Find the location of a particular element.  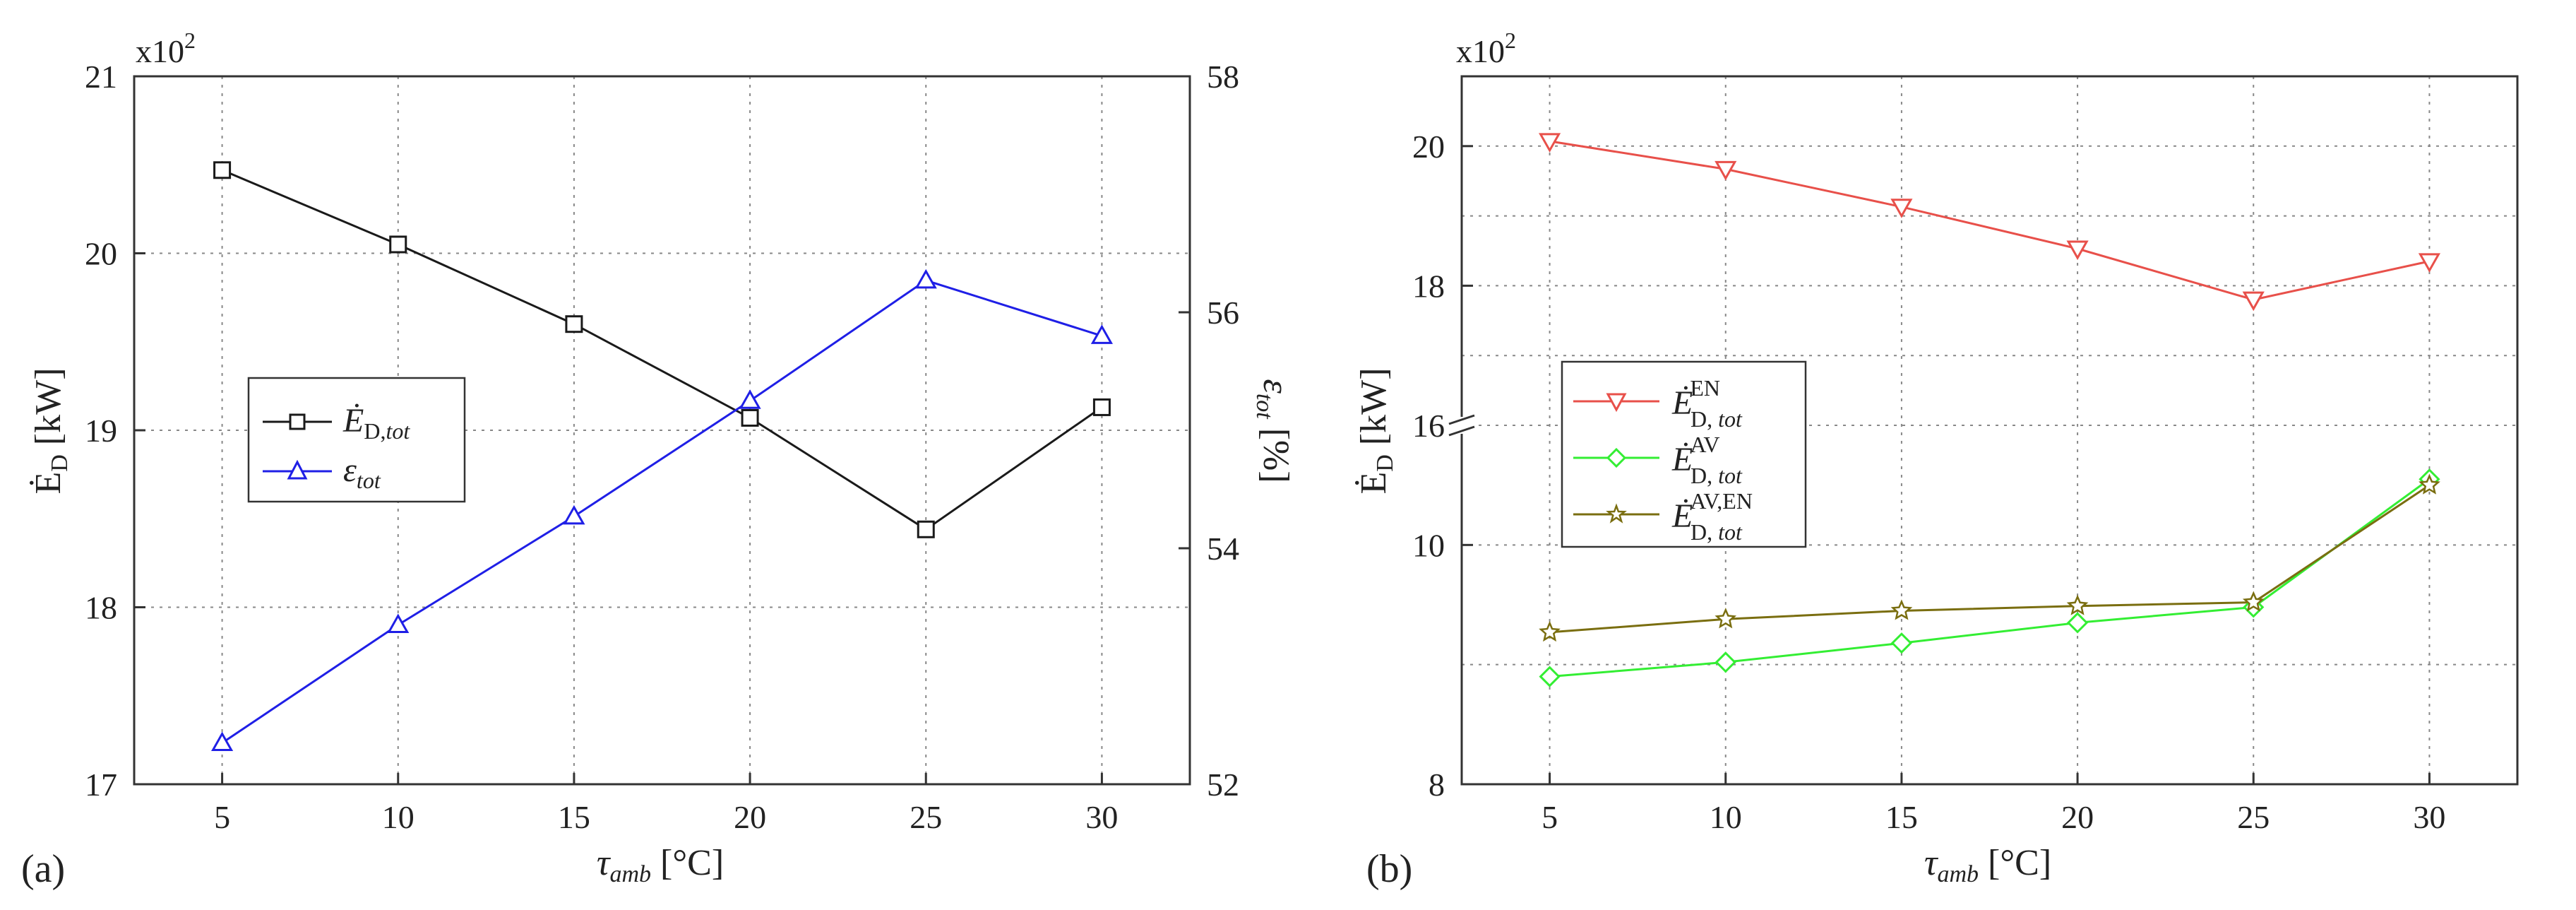

chart-b-legend-box is located at coordinates (1684, 454).